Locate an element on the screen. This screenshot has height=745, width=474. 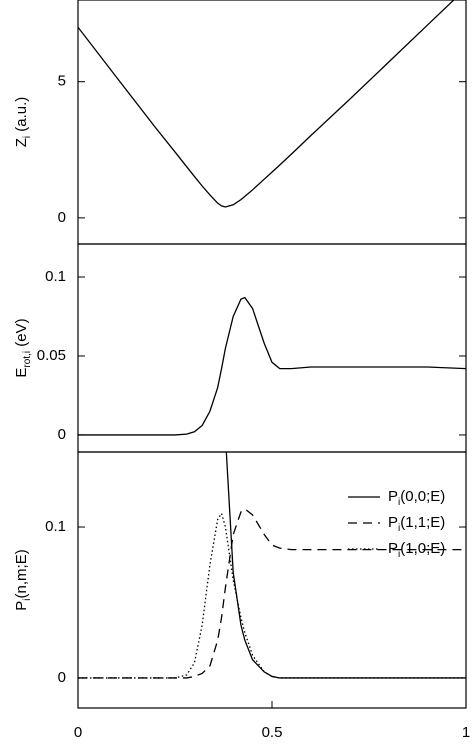
legend-label: Pi(1,1;E) is located at coordinates (416, 524).